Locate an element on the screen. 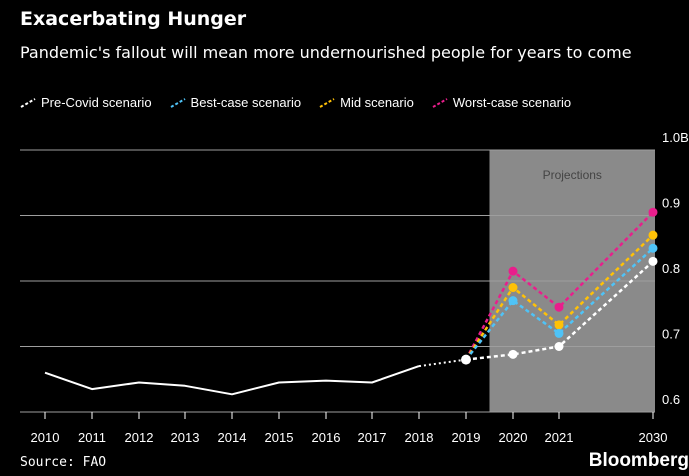  legend-item-mid: Mid scenario is located at coordinates (366, 102).